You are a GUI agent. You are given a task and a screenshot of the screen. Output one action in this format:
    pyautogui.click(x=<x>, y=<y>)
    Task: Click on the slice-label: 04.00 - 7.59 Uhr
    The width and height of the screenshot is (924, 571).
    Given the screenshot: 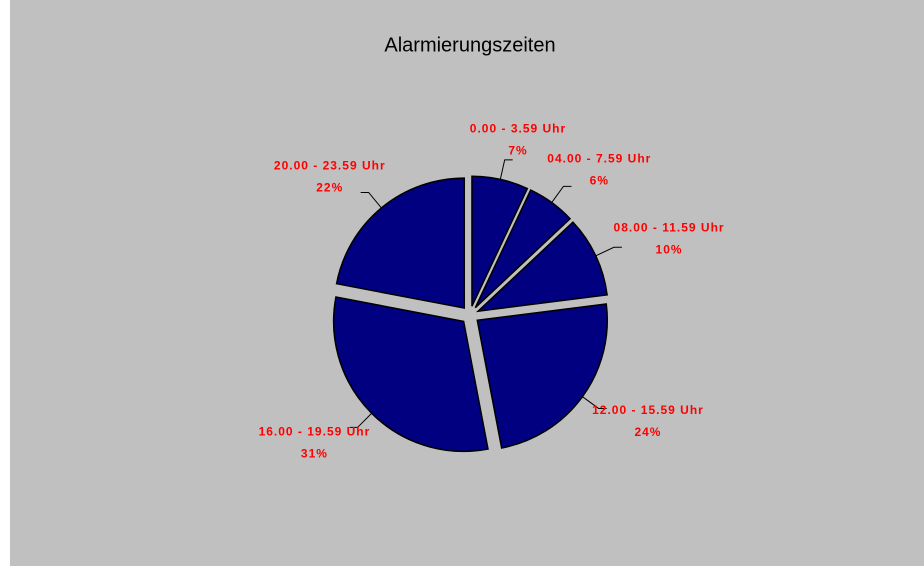 What is the action you would take?
    pyautogui.click(x=599, y=159)
    